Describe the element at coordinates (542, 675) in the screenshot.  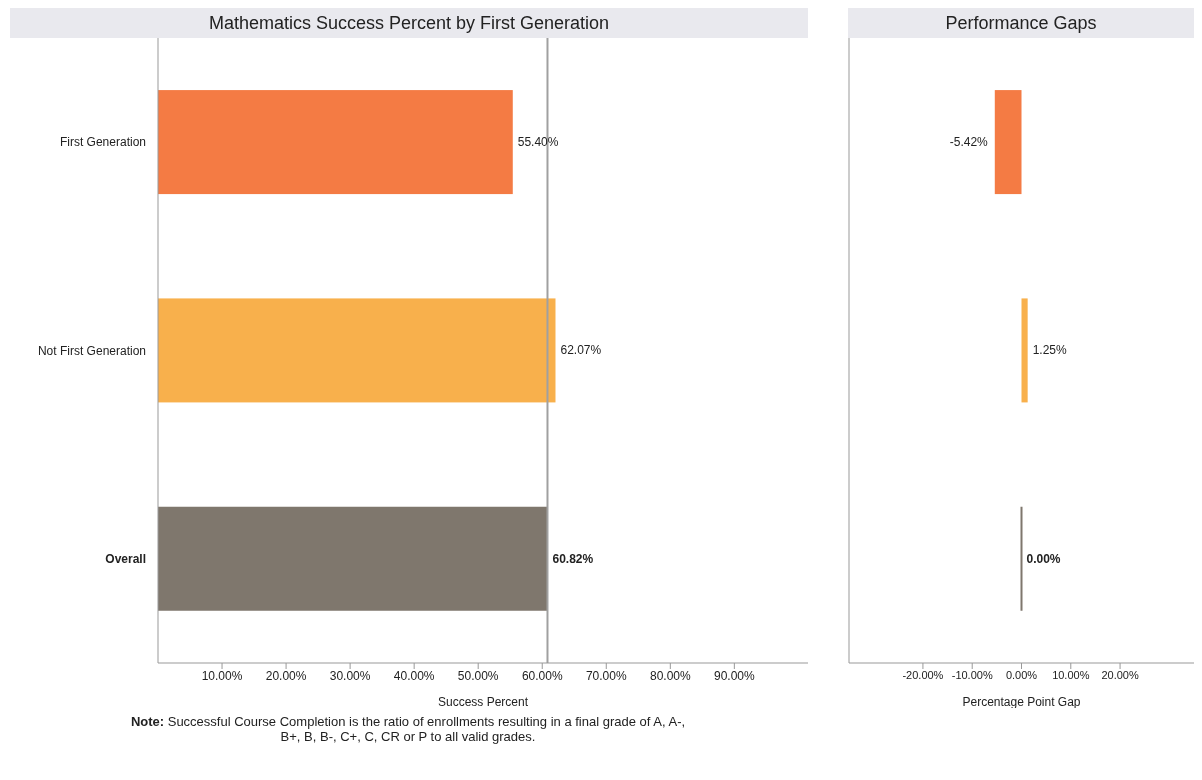
I see `x-tick-label: 60.00%` at that location.